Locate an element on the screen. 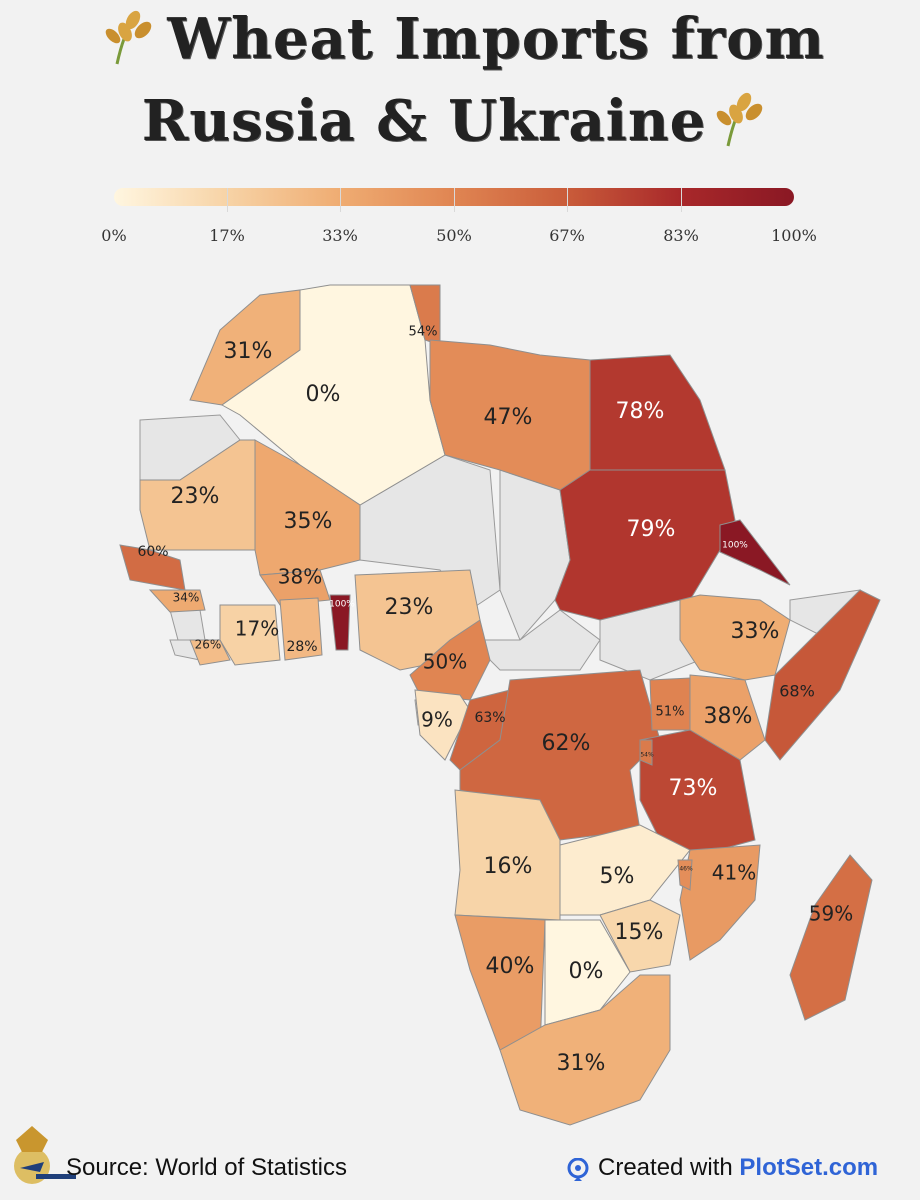  country-burkina-faso is located at coordinates (295, 587).